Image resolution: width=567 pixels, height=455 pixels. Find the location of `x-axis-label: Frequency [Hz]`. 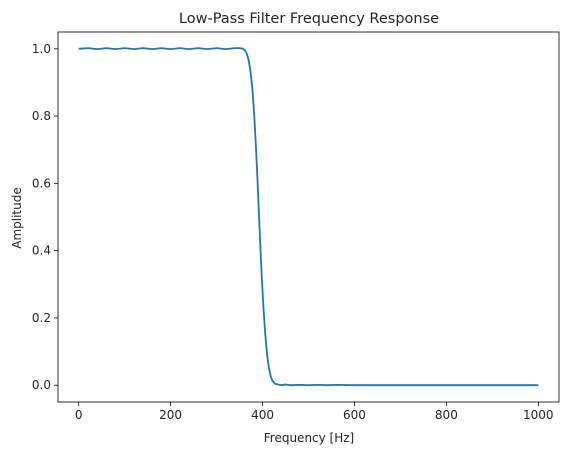

x-axis-label: Frequency [Hz] is located at coordinates (309, 438).